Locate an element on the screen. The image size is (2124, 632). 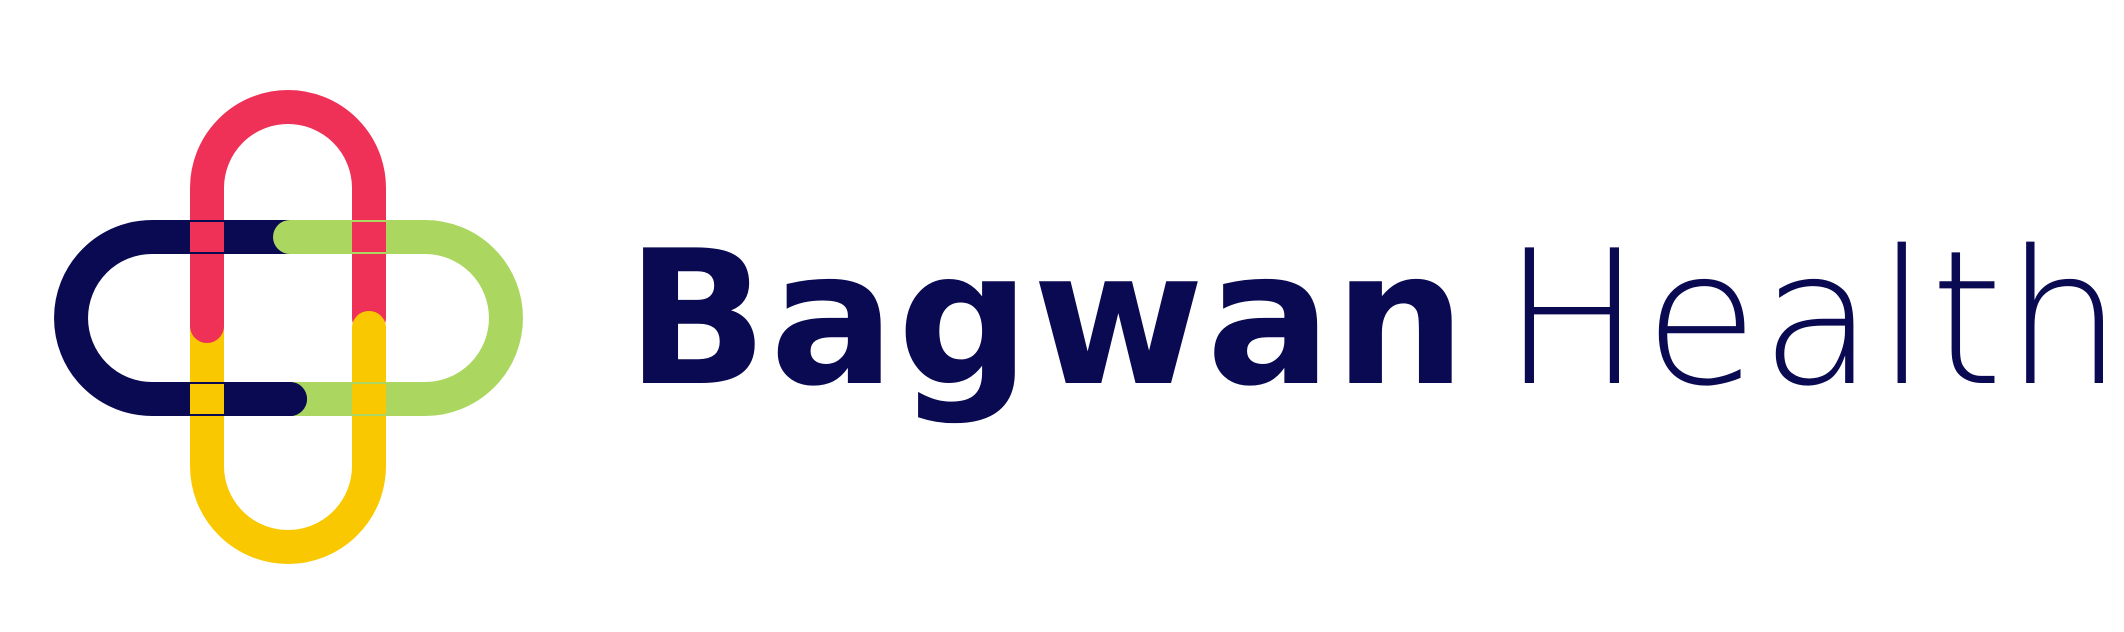
green-link is located at coordinates (398, 318).